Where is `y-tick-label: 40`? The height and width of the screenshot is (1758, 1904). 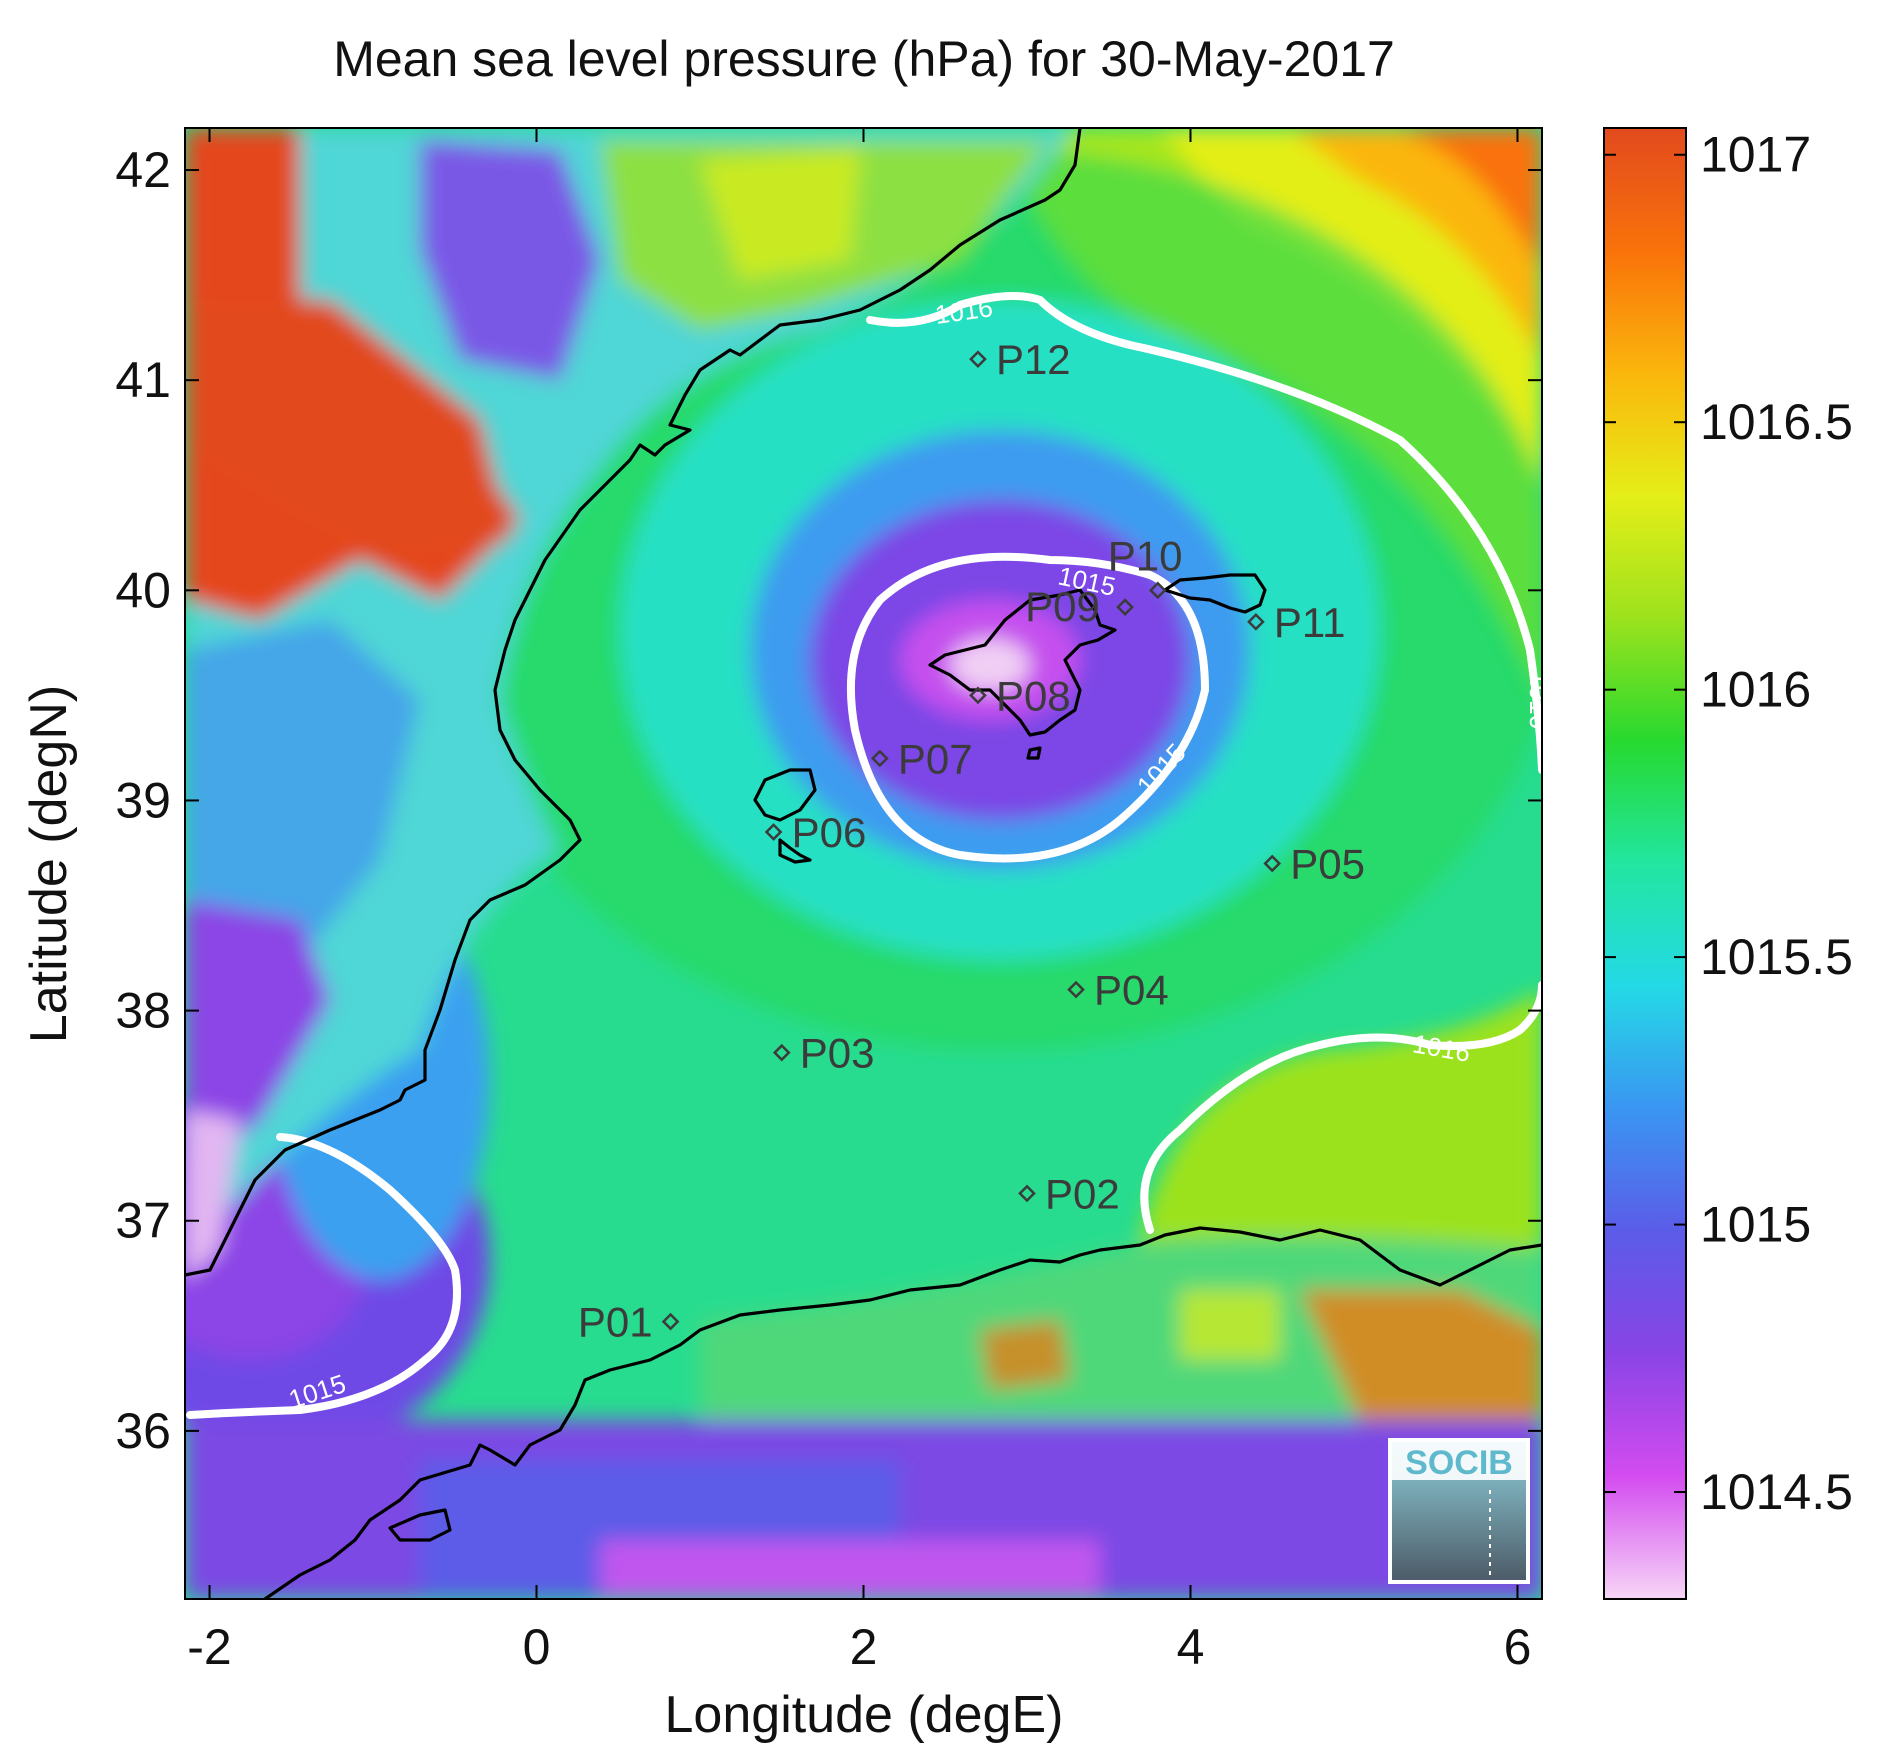 y-tick-label: 40 is located at coordinates (143, 590).